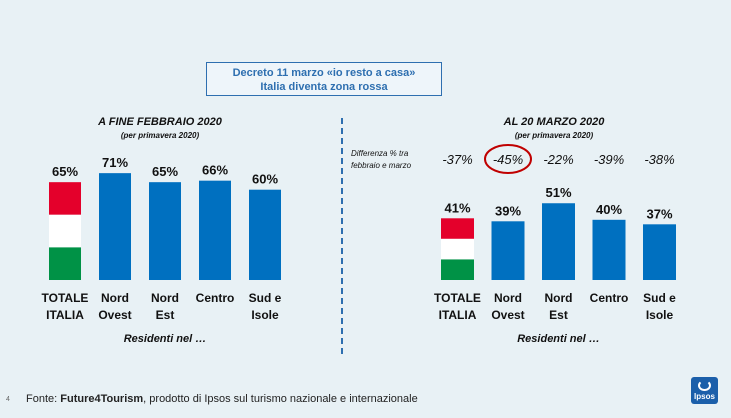 The width and height of the screenshot is (731, 418). What do you see at coordinates (324, 87) in the screenshot?
I see `decree-line-2: Italia diventa zona rossa` at bounding box center [324, 87].